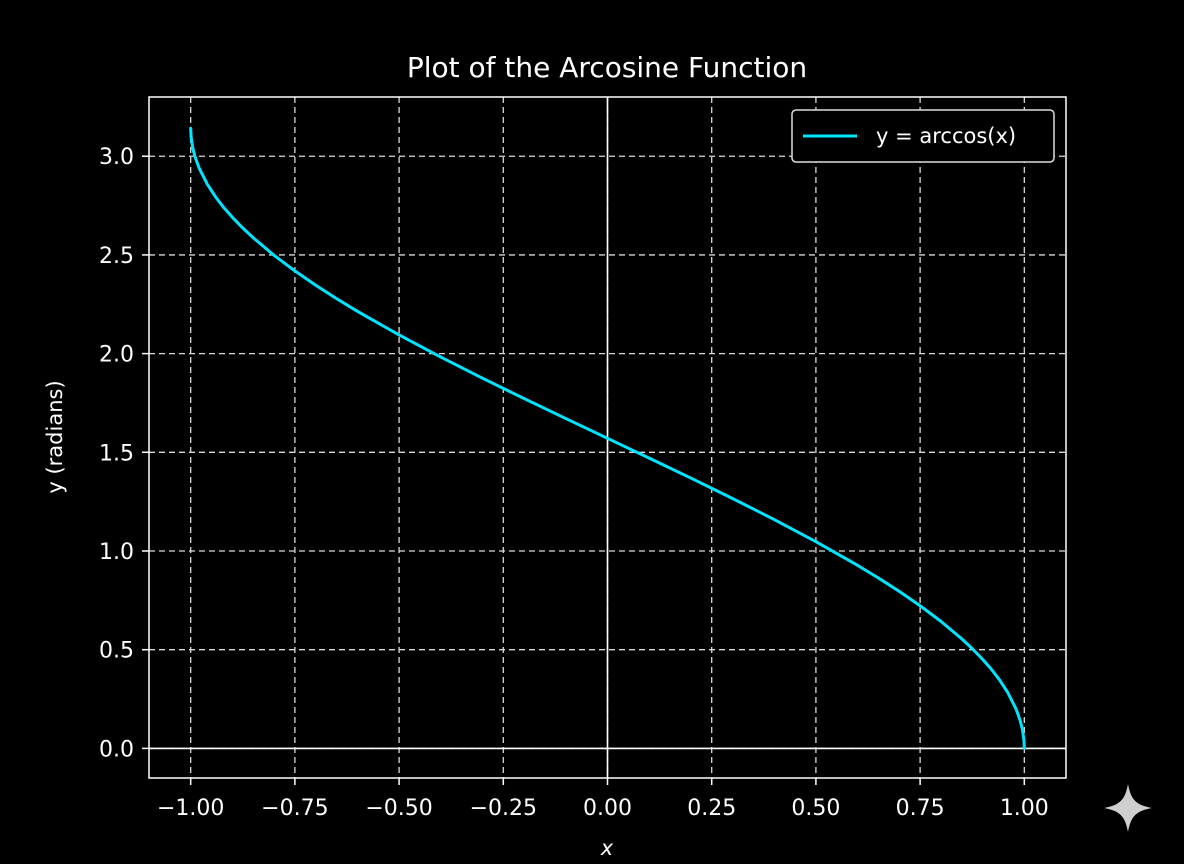 The width and height of the screenshot is (1184, 864). Describe the element at coordinates (1024, 808) in the screenshot. I see `x-tick-label: 1.00` at that location.